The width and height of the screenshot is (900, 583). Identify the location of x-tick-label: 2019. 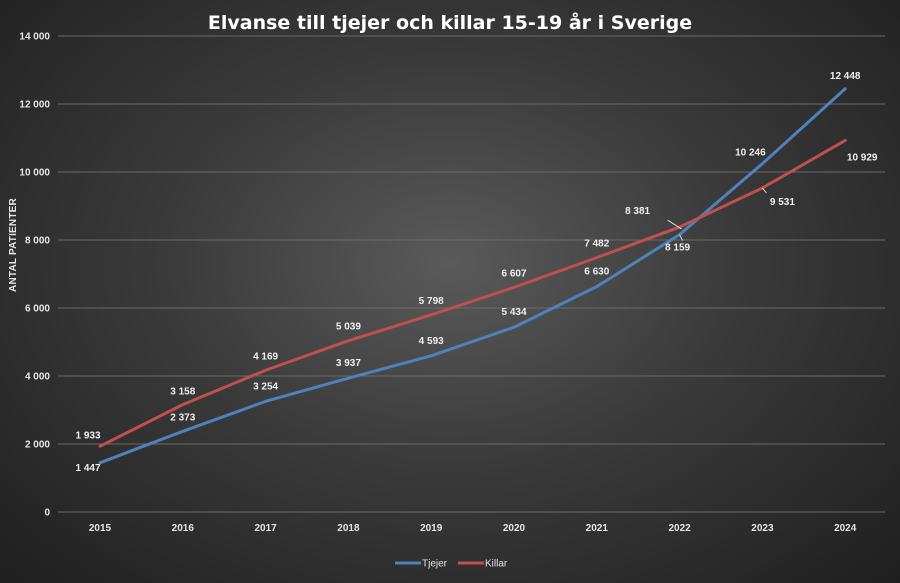
(431, 528).